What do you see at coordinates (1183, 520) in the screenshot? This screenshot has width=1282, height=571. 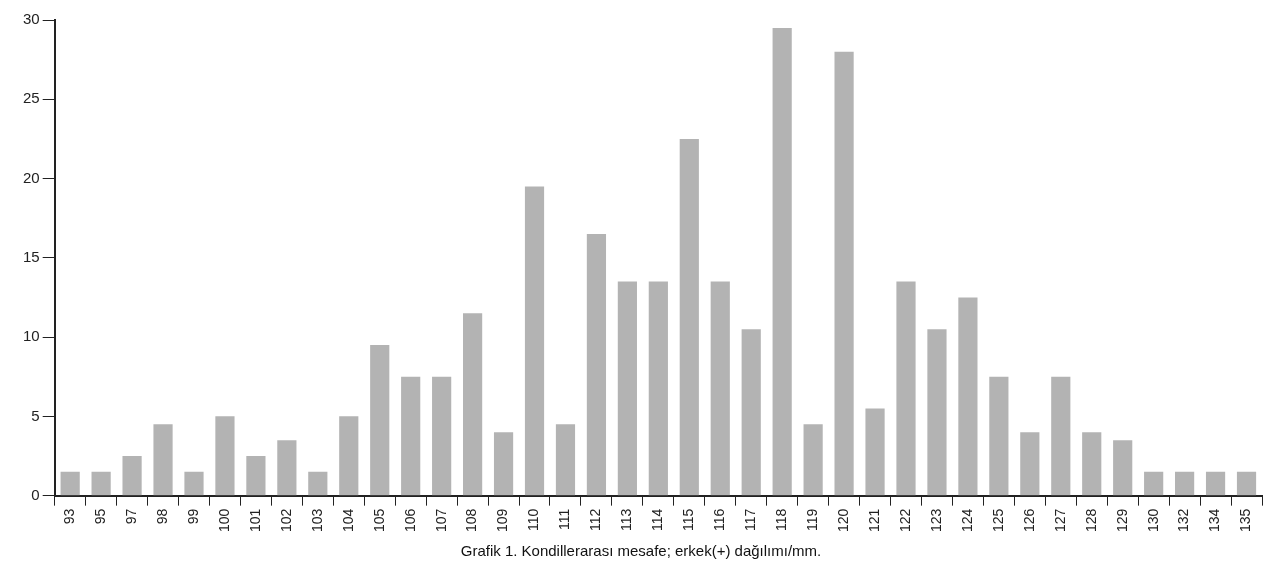 I see `x-tick-label: 132` at bounding box center [1183, 520].